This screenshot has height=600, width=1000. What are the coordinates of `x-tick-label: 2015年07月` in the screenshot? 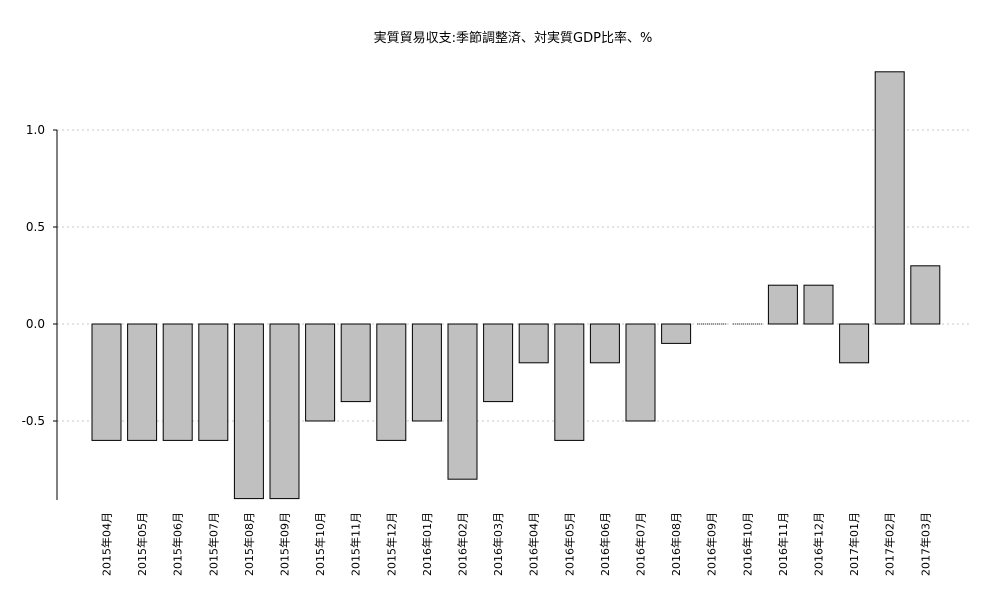 It's located at (213, 544).